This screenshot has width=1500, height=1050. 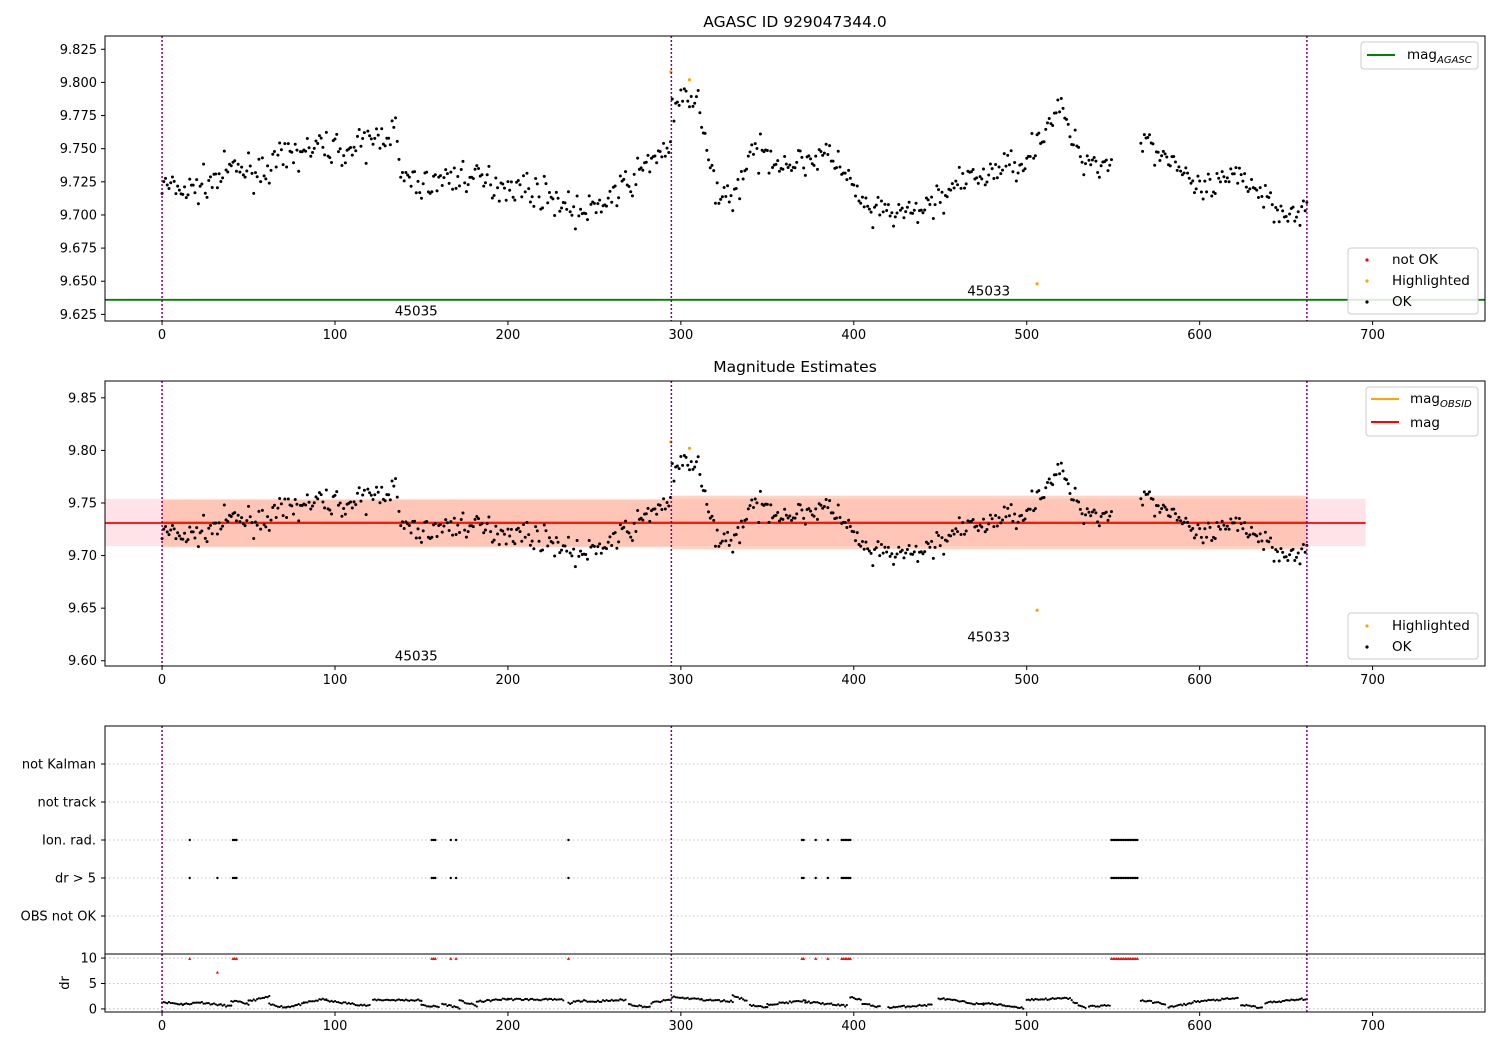 I want to click on legend-label-mag-obsid-base: mag, so click(x=1425, y=399).